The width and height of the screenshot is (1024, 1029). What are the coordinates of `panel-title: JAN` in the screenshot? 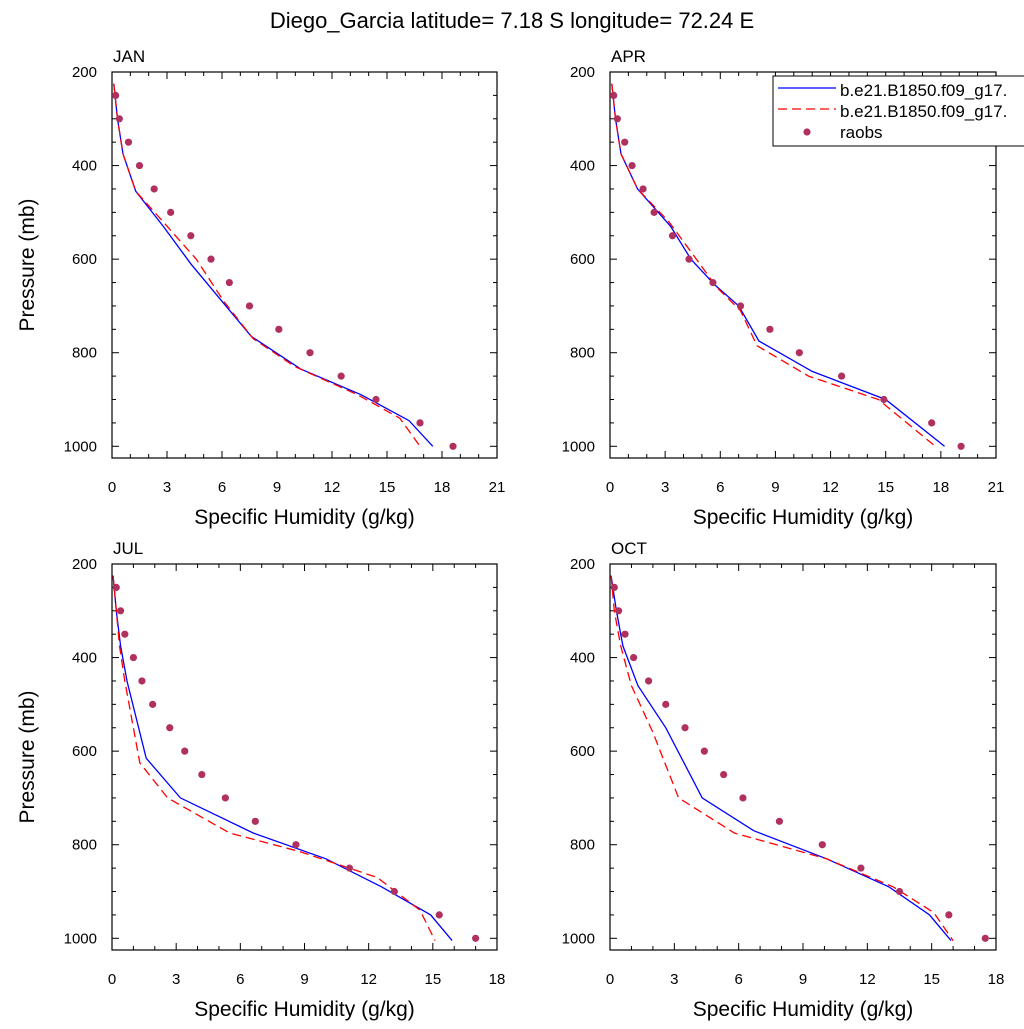 It's located at (129, 56).